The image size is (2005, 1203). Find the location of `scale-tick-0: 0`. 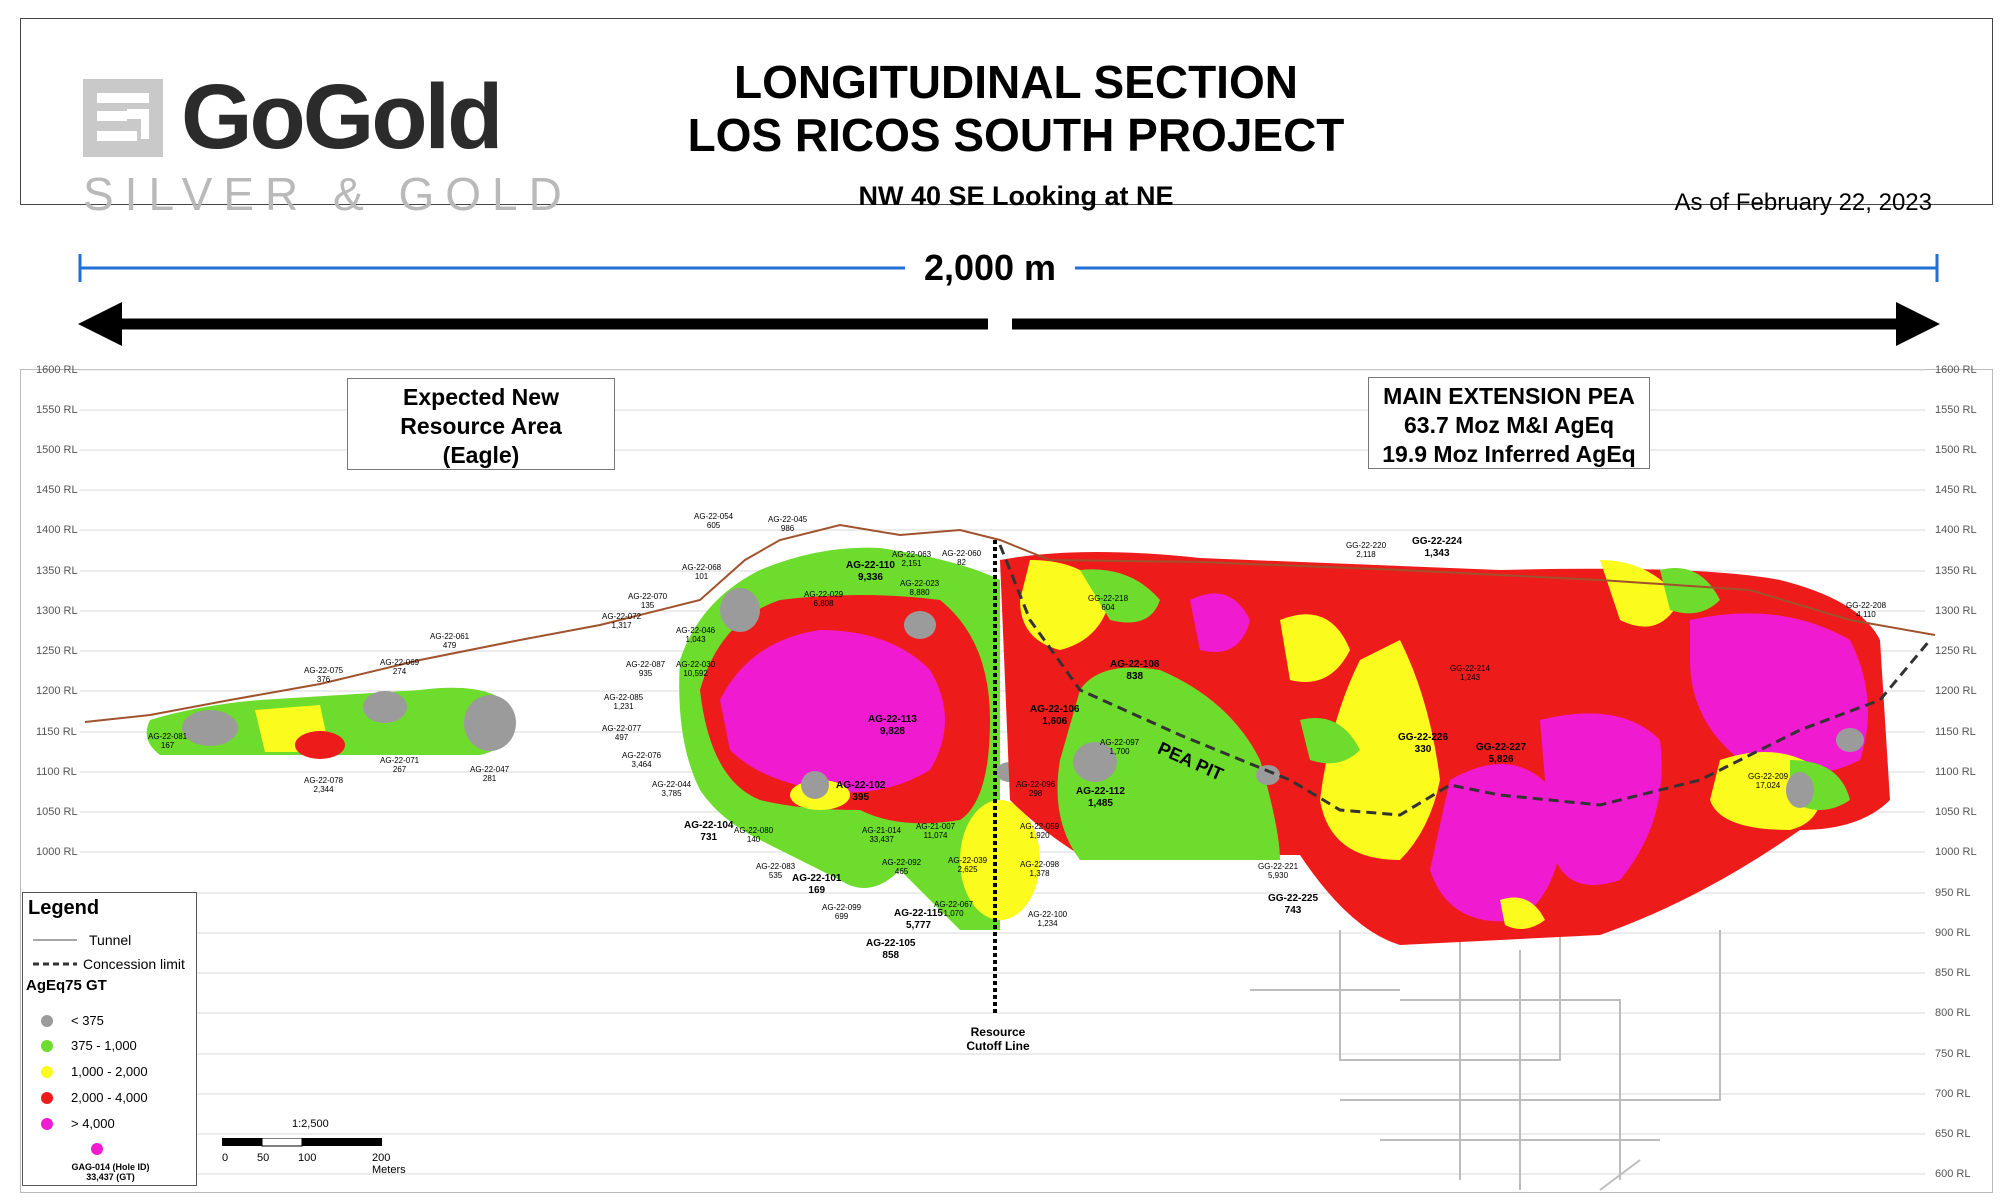

scale-tick-0: 0 is located at coordinates (225, 1158).